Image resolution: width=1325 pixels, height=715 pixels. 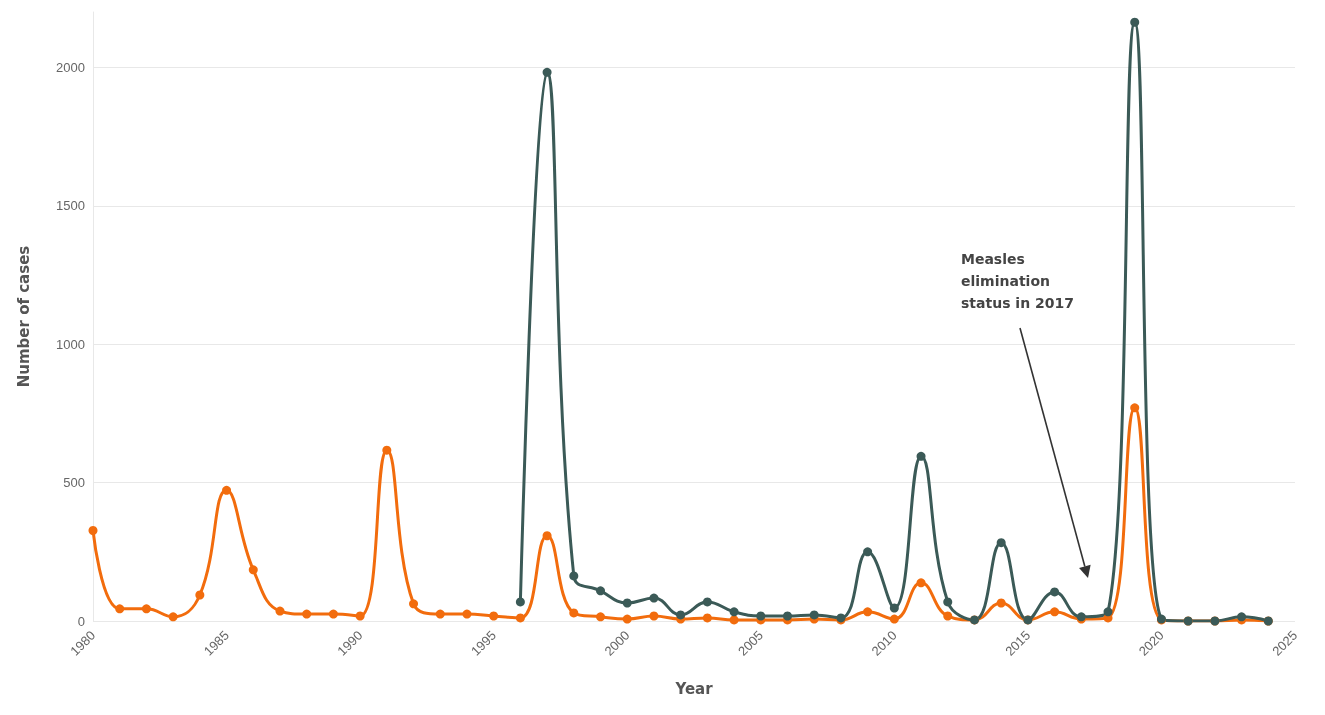 What do you see at coordinates (70, 344) in the screenshot?
I see `y-tick-label: 1000` at bounding box center [70, 344].